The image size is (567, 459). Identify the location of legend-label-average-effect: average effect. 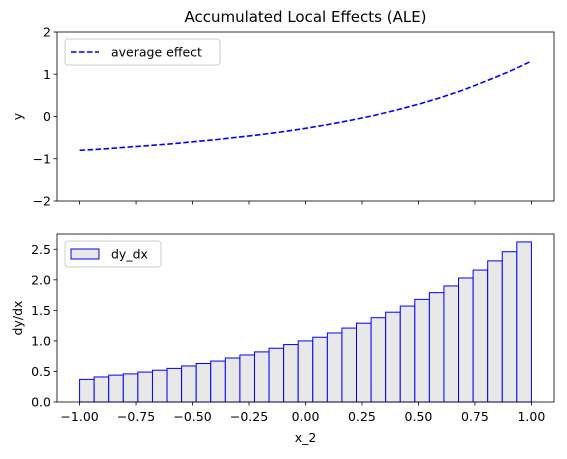
(156, 52).